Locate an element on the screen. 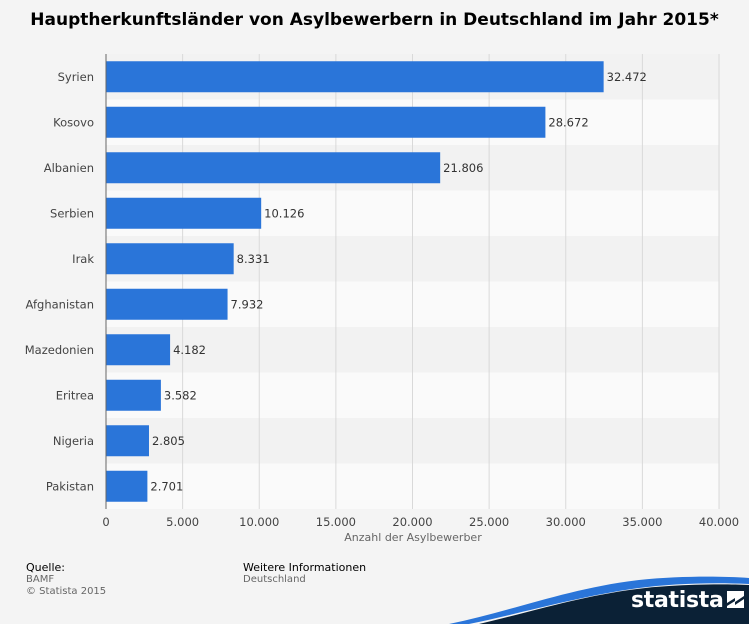  value-label: 4.182 is located at coordinates (189, 350).